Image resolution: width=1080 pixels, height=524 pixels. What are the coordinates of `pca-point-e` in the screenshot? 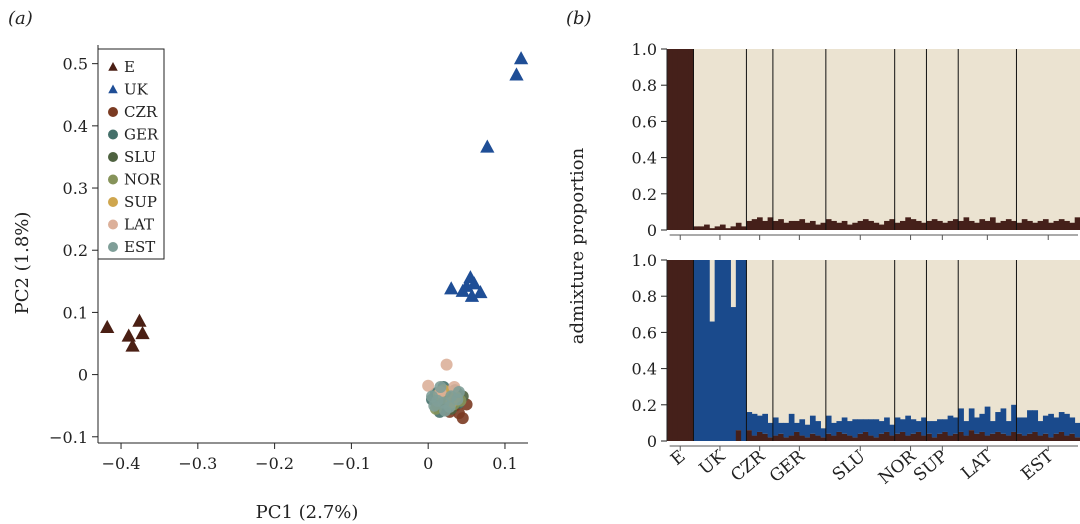 It's located at (128, 335).